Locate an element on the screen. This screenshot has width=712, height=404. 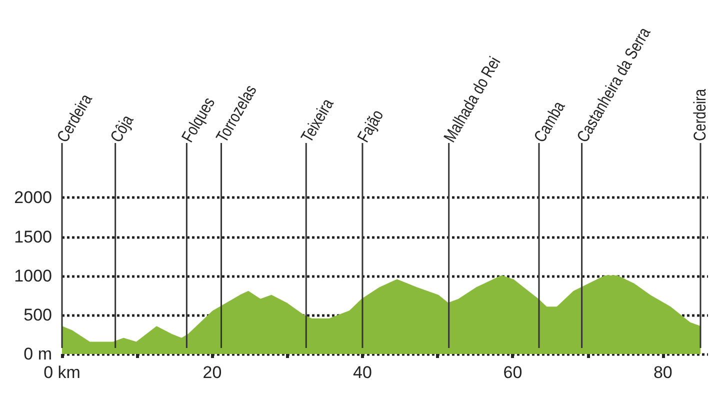
x-tick-label: 20 is located at coordinates (212, 372).